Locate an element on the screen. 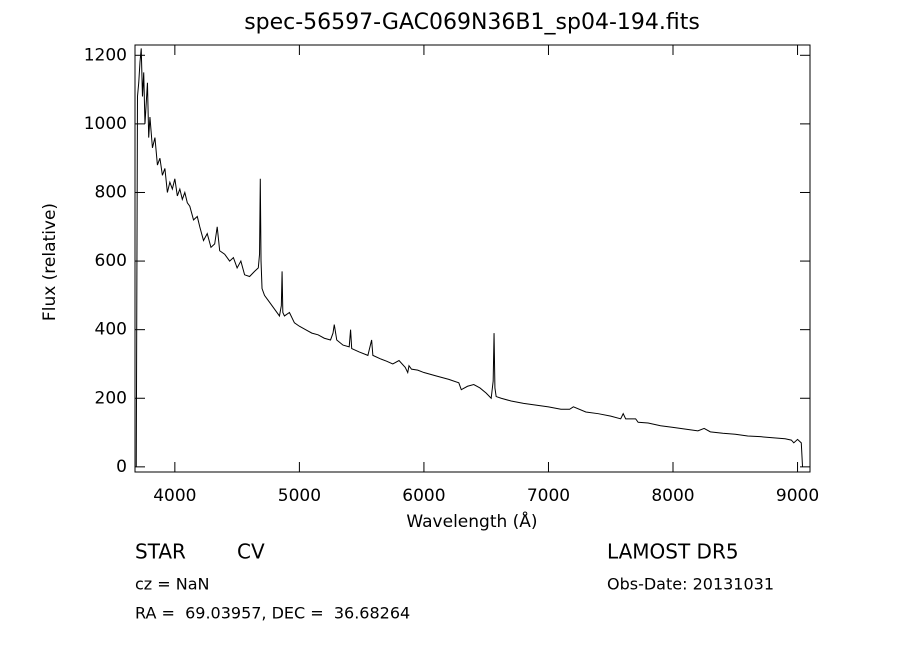 The height and width of the screenshot is (653, 900). x-tick-label: 6000 is located at coordinates (423, 496).